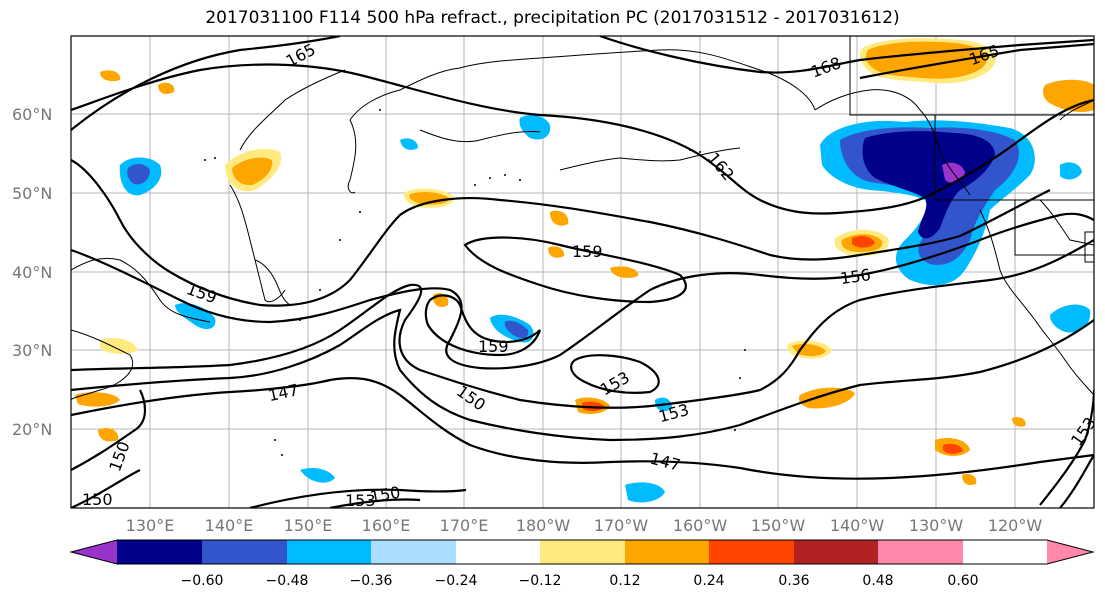  I want to click on colorbar-right-extension, so click(1070, 552).